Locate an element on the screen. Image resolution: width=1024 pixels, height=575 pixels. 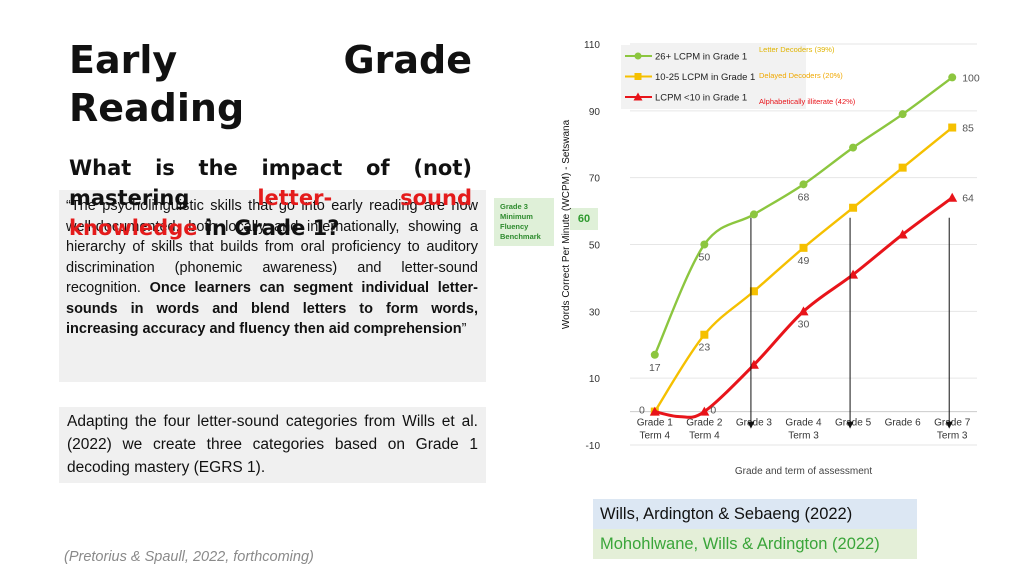
question-word-letter: letter- is located at coordinates (295, 198).